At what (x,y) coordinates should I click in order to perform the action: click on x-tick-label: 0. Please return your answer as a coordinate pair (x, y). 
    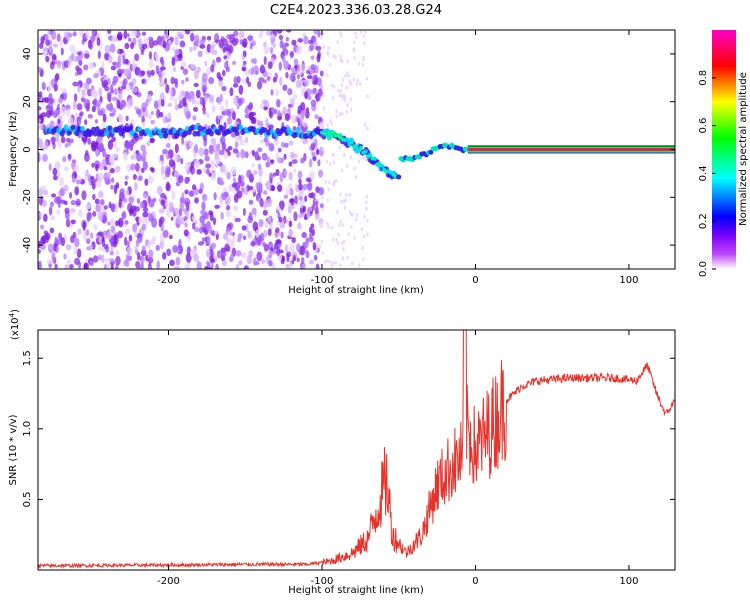
    Looking at the image, I should click on (475, 581).